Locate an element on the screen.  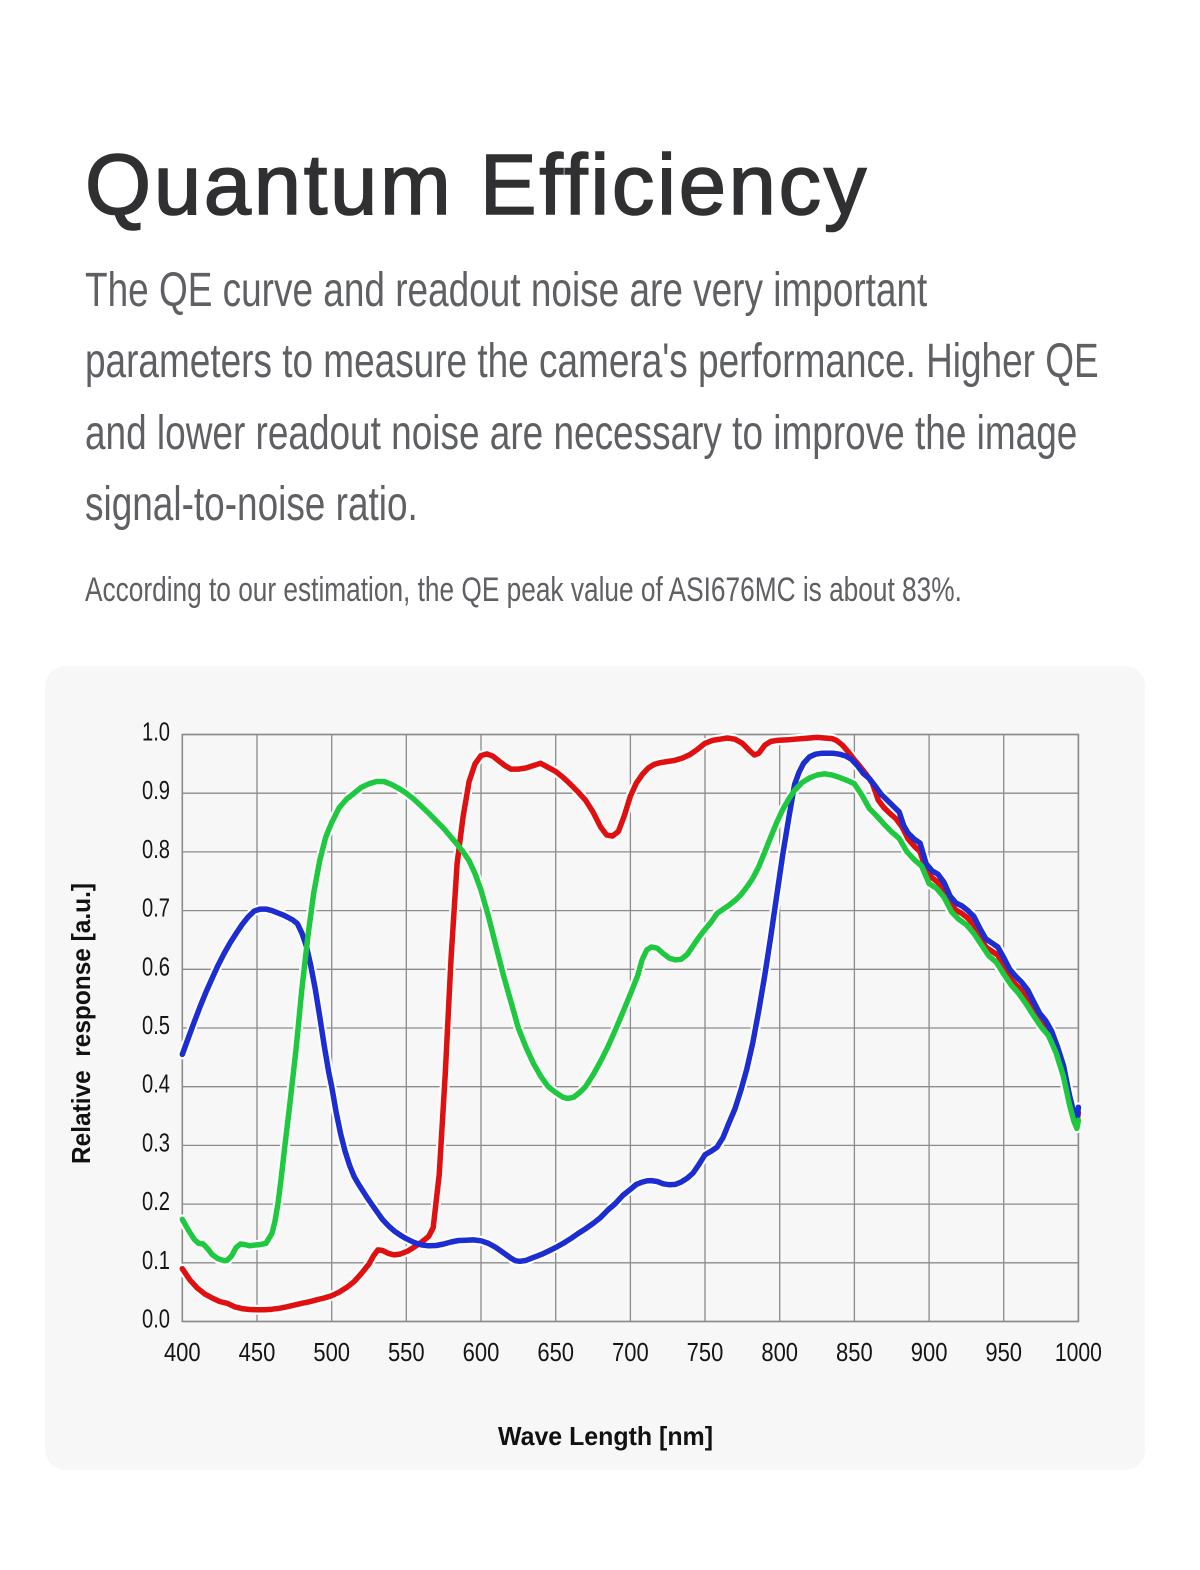
svg-text: 850 is located at coordinates (854, 1352).